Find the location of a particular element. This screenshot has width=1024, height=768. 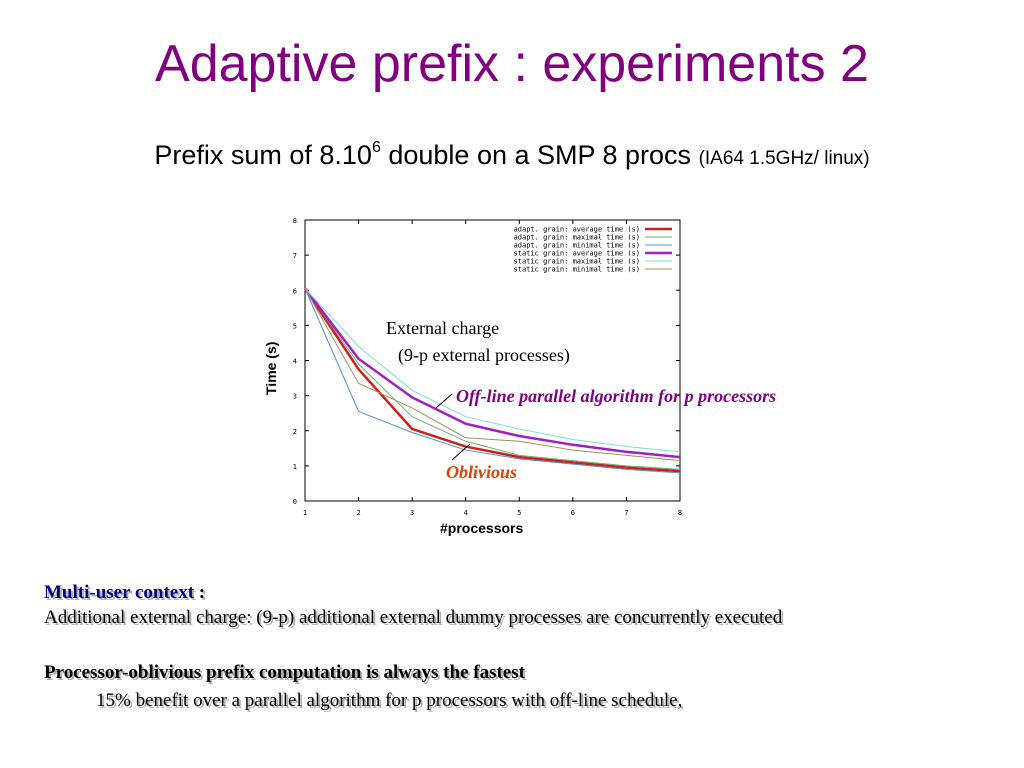

x-tick-label: 1 is located at coordinates (305, 513).